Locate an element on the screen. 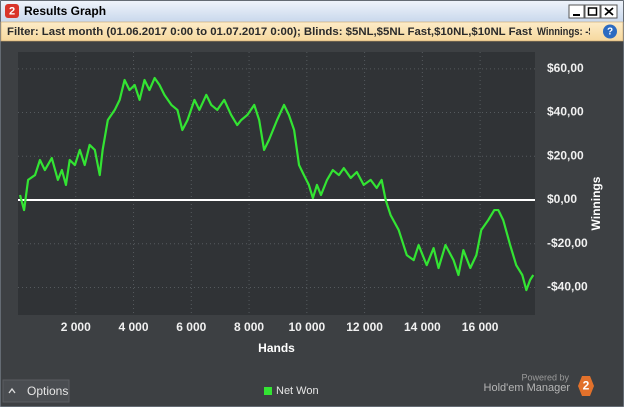 Image resolution: width=624 pixels, height=407 pixels. window-buttons is located at coordinates (593, 11).